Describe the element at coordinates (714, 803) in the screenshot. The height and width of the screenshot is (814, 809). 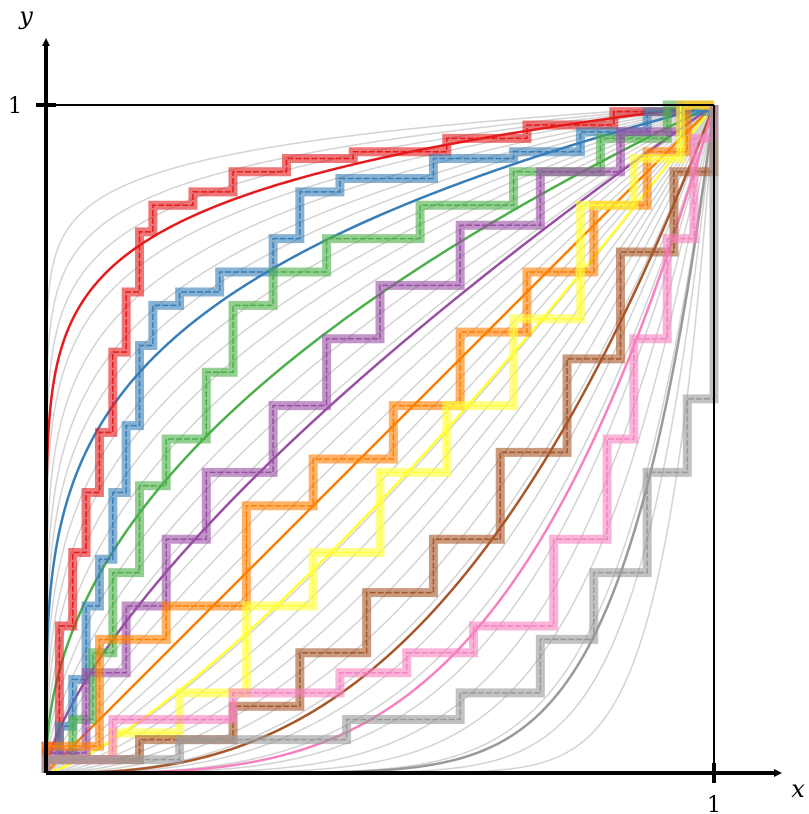
I see `x-tick-label: 1` at that location.